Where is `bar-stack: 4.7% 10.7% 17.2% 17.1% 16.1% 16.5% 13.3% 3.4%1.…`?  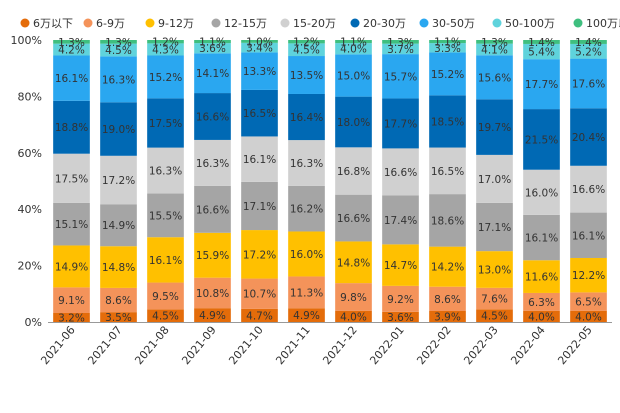
bar-stack: 4.7% 10.7% 17.2% 17.1% 16.1% 16.5% 13.3% 3.4%1.… is located at coordinates (259, 179).